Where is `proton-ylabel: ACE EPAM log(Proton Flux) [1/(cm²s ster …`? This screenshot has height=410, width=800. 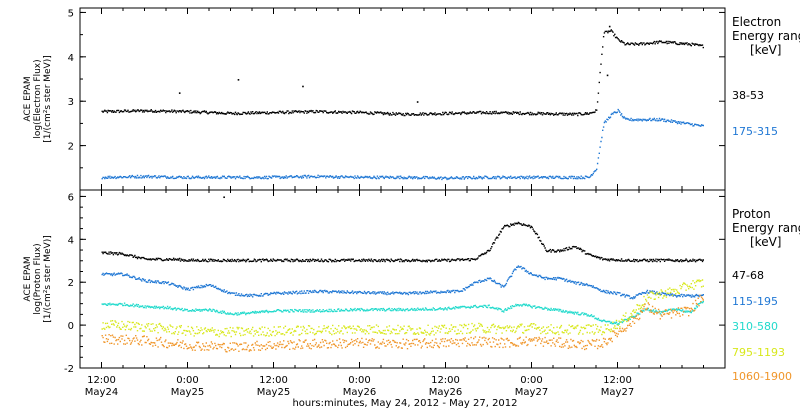
proton-ylabel: ACE EPAM log(Proton Flux) [1/(cm²s ster … is located at coordinates (38, 278).